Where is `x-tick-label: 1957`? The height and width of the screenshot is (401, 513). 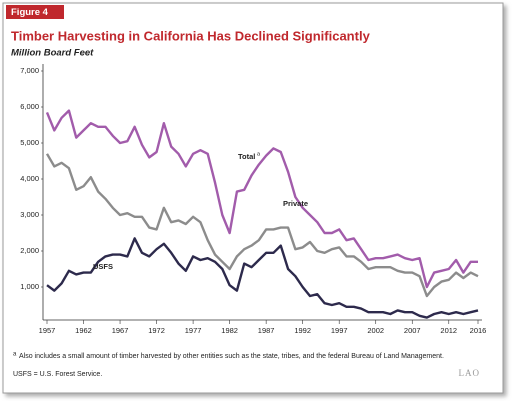 x-tick-label: 1957 is located at coordinates (47, 330).